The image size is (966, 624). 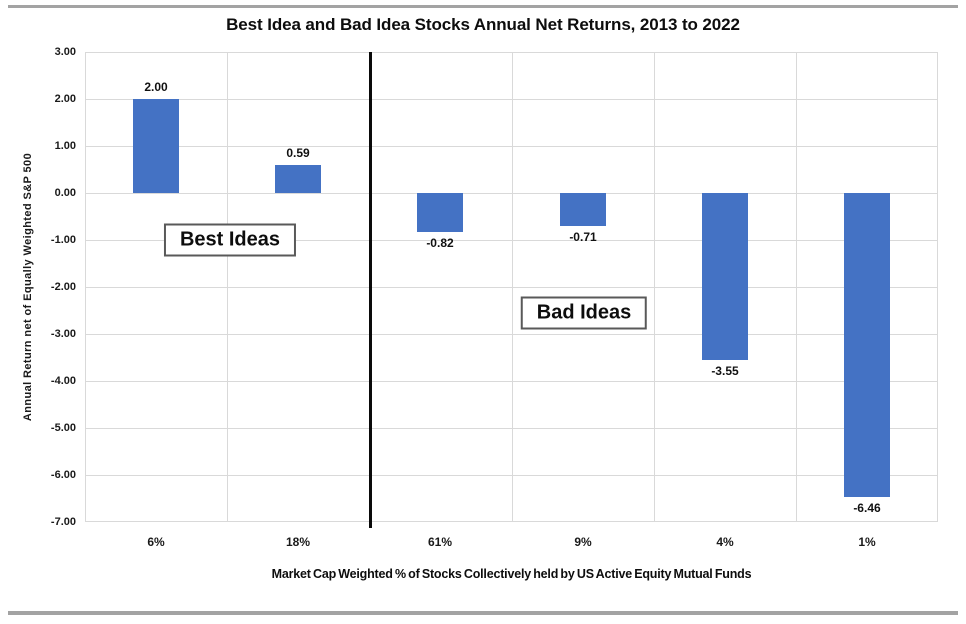 What do you see at coordinates (63, 475) in the screenshot?
I see `ytick-label: -6.00` at bounding box center [63, 475].